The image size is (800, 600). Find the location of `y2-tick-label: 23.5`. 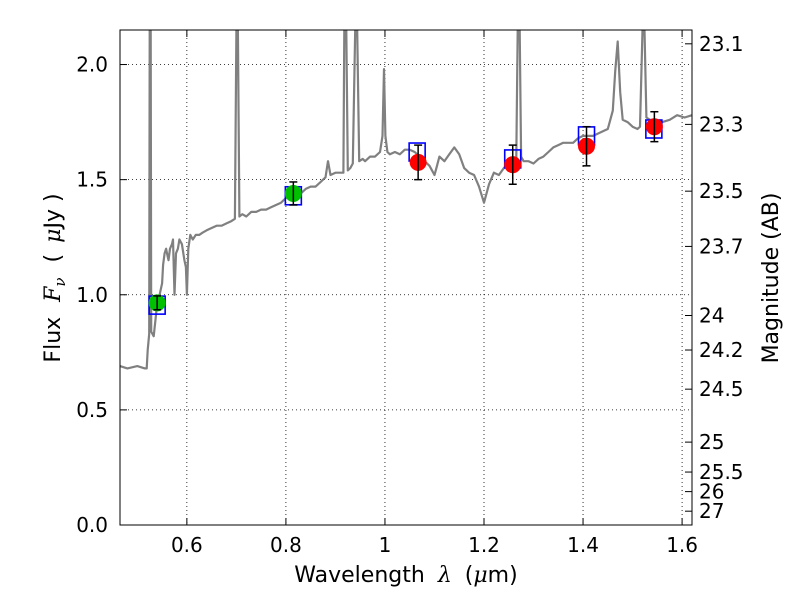

y2-tick-label: 23.5 is located at coordinates (721, 191).